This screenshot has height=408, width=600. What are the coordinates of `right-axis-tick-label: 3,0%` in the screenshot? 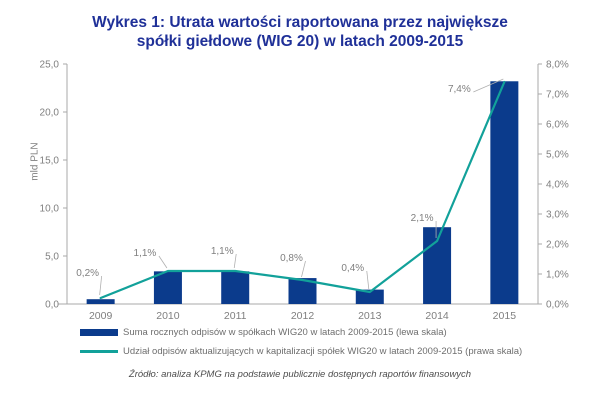 It's located at (557, 215).